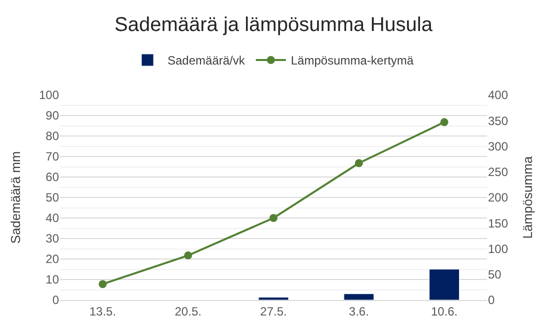 This screenshot has width=547, height=335. Describe the element at coordinates (53, 218) in the screenshot. I see `y-tick-label: 40` at that location.